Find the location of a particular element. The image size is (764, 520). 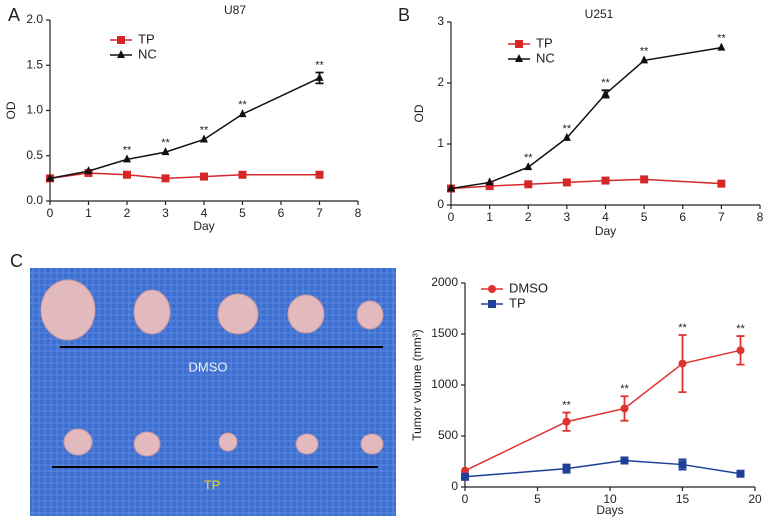

x-tick-label: 1 is located at coordinates (489, 217).